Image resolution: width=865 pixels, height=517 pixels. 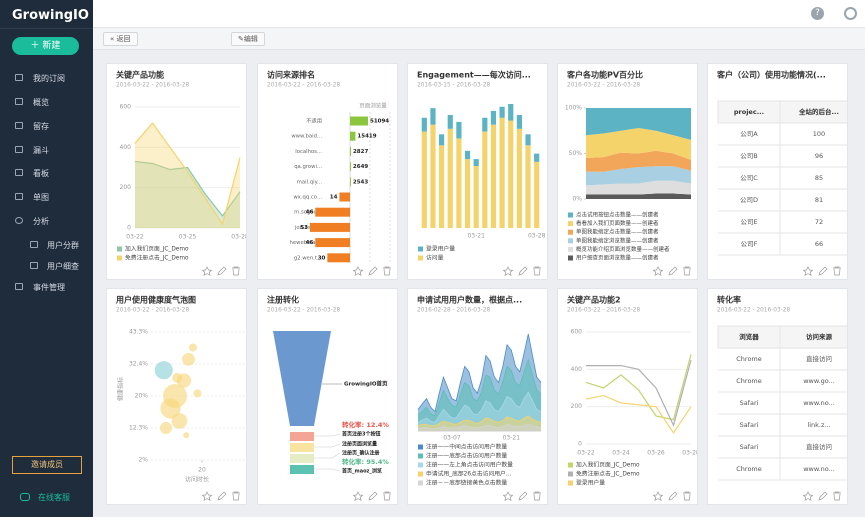 What do you see at coordinates (46, 28) in the screenshot?
I see `divider` at bounding box center [46, 28].